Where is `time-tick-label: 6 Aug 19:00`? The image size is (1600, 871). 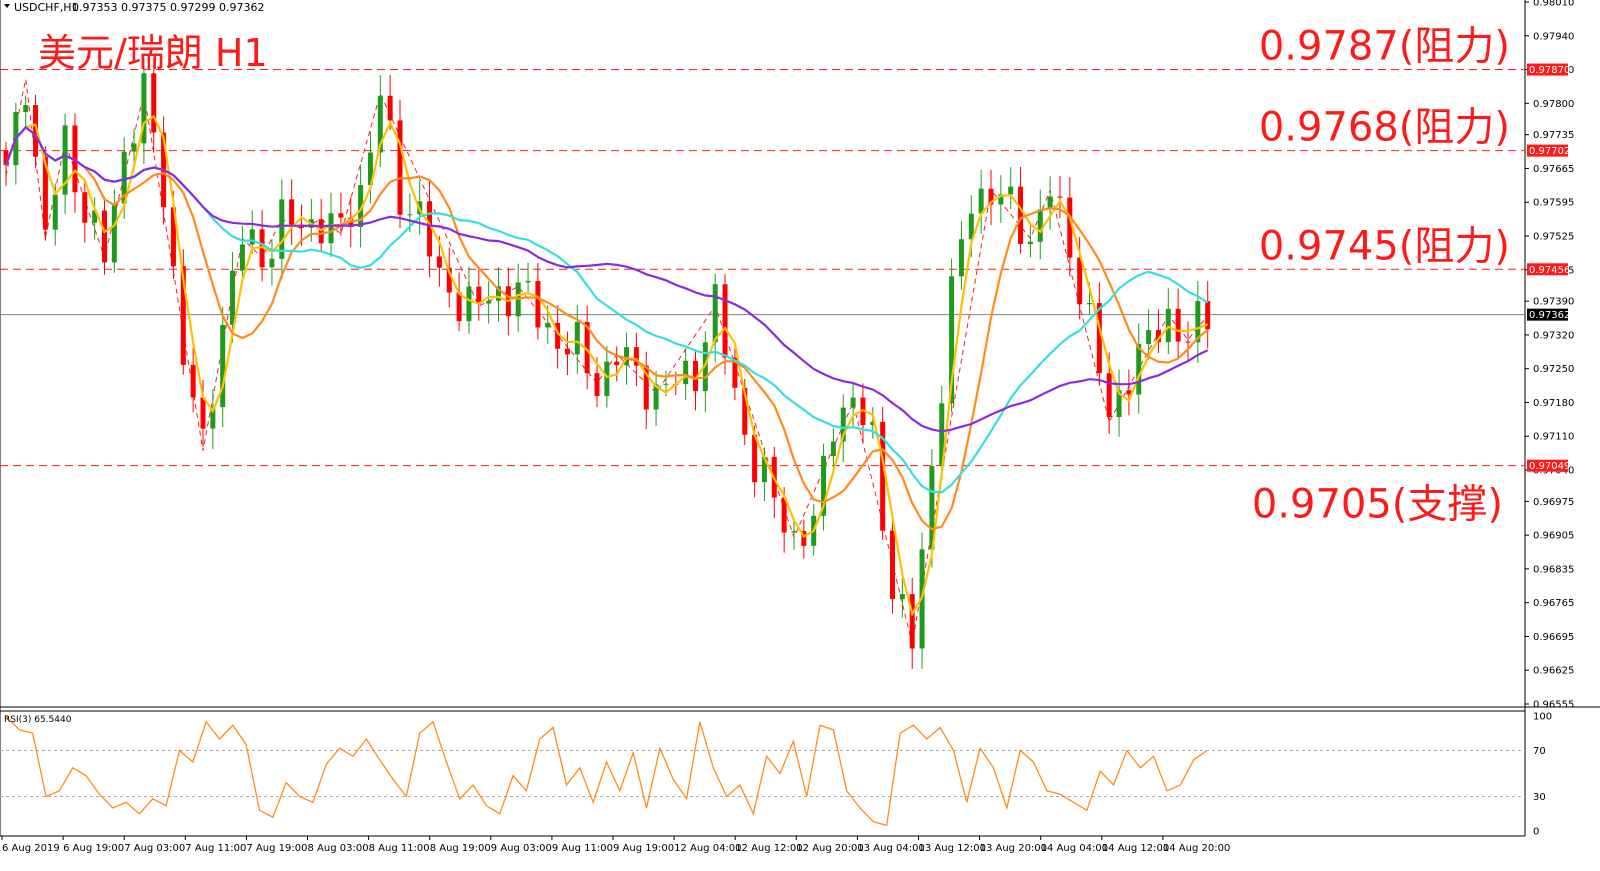 time-tick-label: 6 Aug 19:00 is located at coordinates (93, 848).